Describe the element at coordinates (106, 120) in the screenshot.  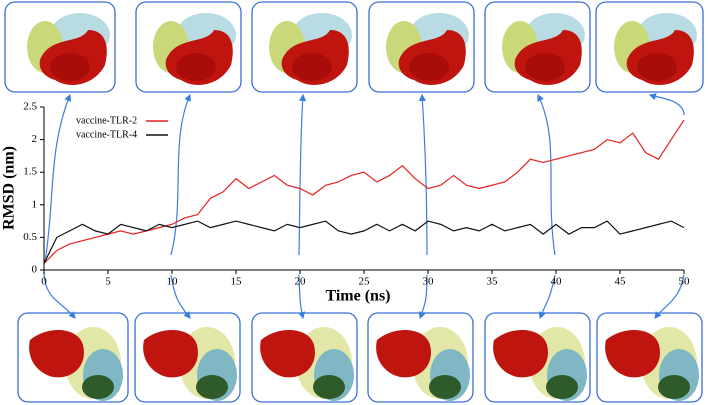
I see `legend-label: vaccine-TLR-2` at that location.